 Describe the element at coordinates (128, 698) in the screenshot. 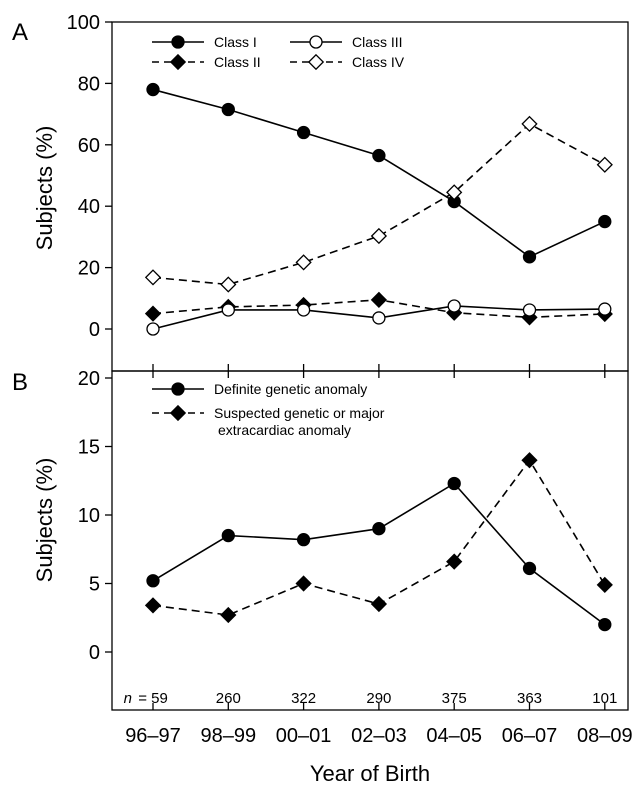

I see `panel-b-n-prefix: n` at that location.